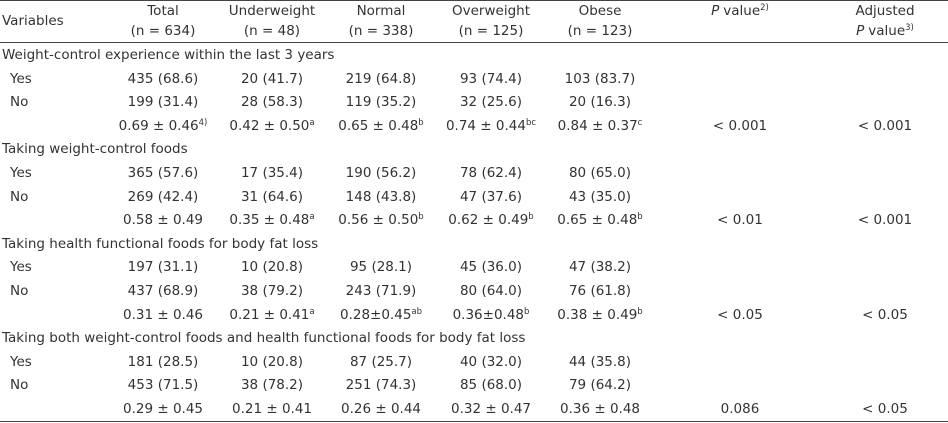 This screenshot has height=423, width=948. I want to click on stat-value: 0.32 ± 0.47, so click(491, 409).